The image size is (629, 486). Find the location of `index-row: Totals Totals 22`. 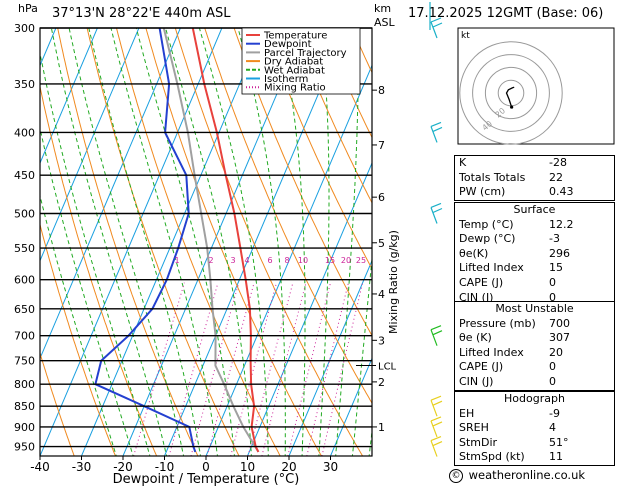

index-row: Totals Totals 22 is located at coordinates (534, 178).